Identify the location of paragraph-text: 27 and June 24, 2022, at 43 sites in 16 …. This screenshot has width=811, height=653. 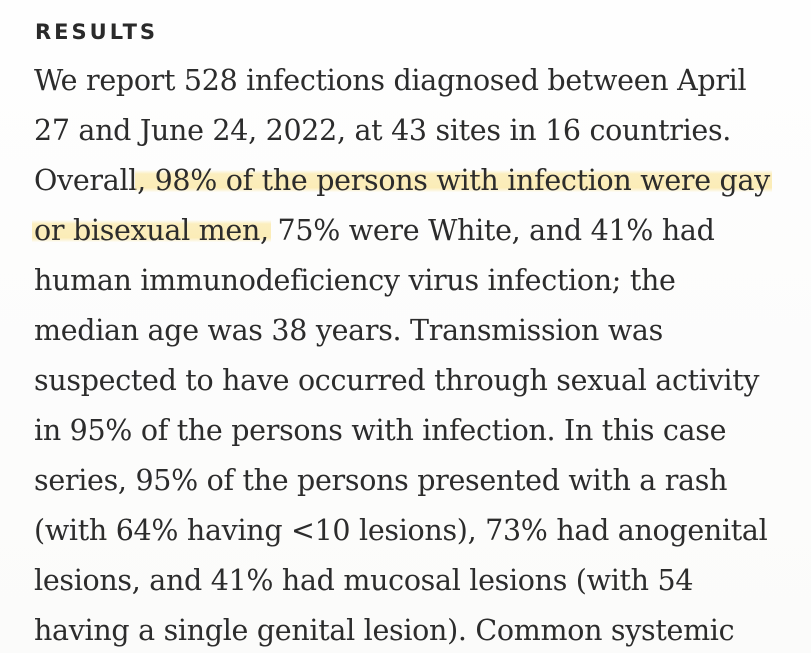
(383, 130).